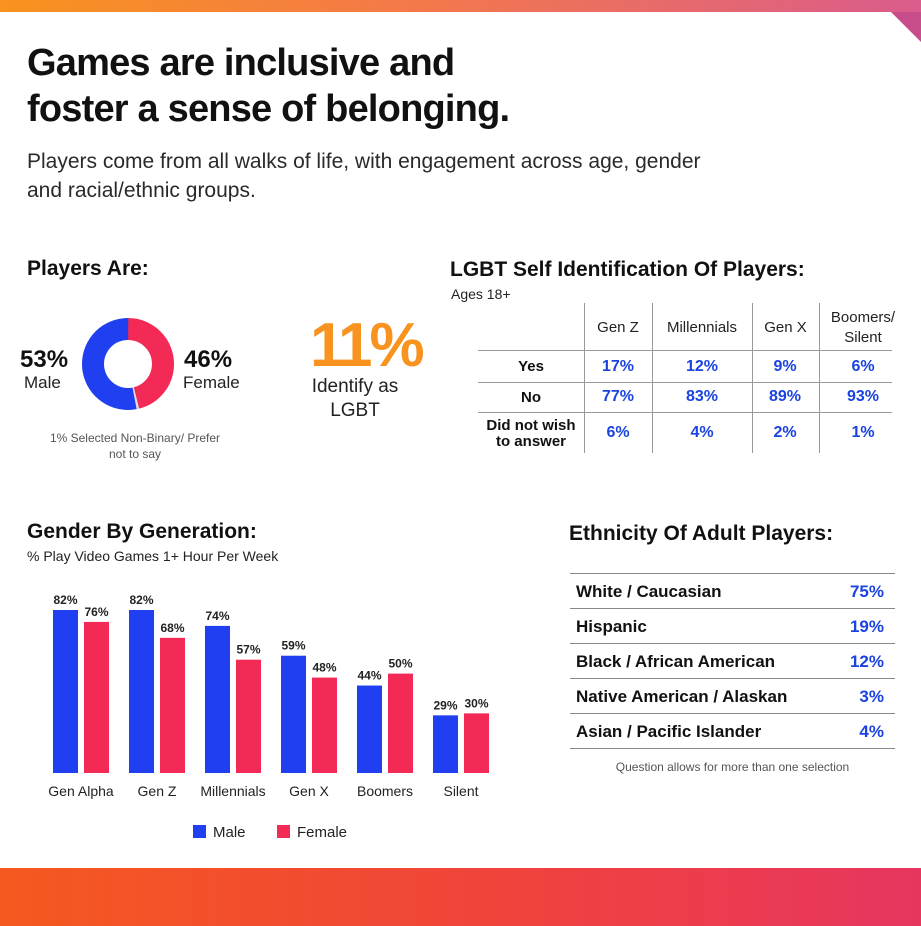 The height and width of the screenshot is (926, 921). Describe the element at coordinates (96, 612) in the screenshot. I see `data-label: 76%` at that location.